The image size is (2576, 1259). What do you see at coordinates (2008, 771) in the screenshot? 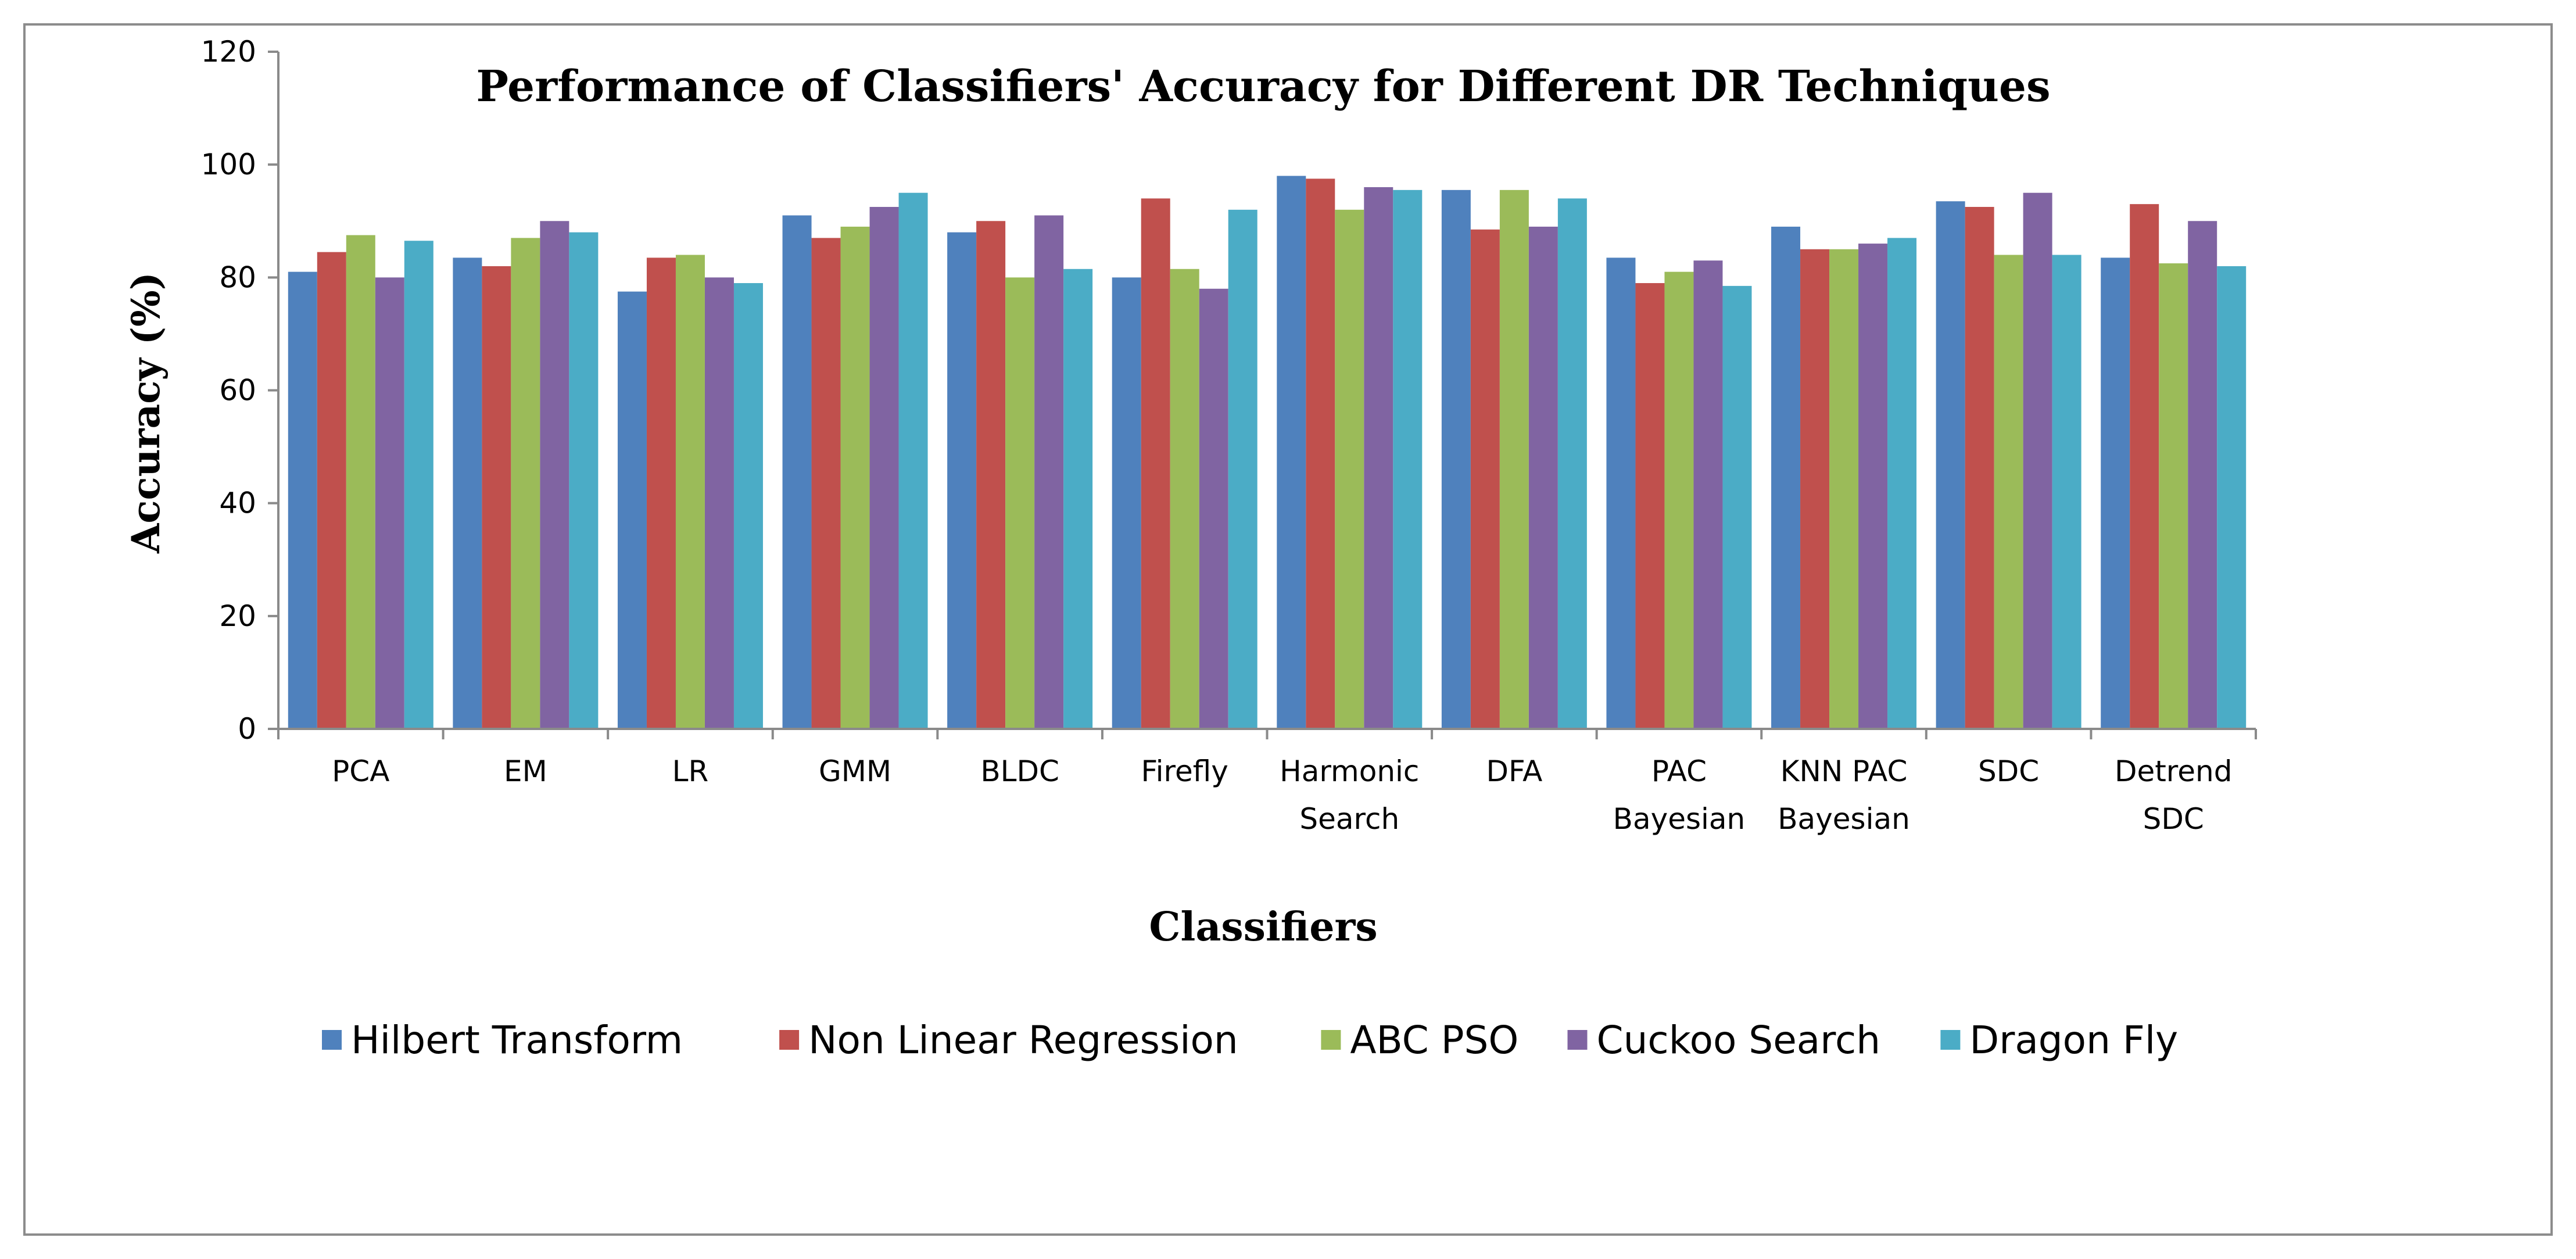
I see `x-tick-label: SDC` at bounding box center [2008, 771].